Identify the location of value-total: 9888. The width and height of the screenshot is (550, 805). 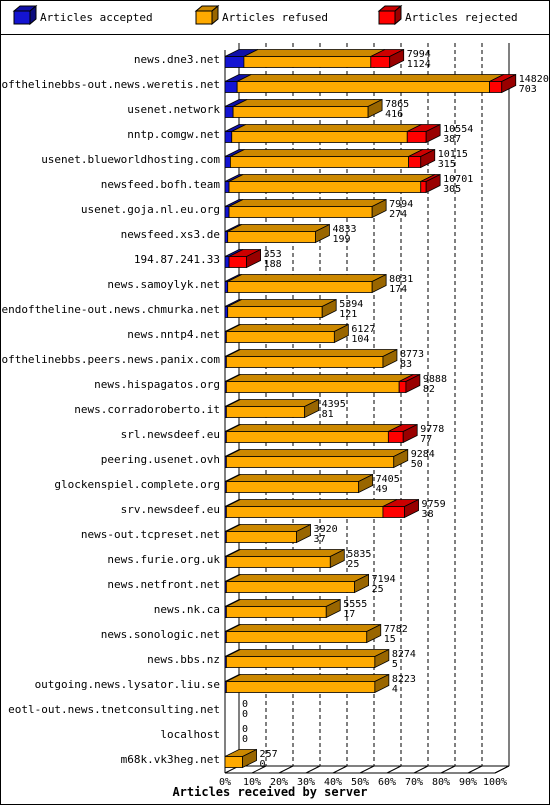
(435, 379).